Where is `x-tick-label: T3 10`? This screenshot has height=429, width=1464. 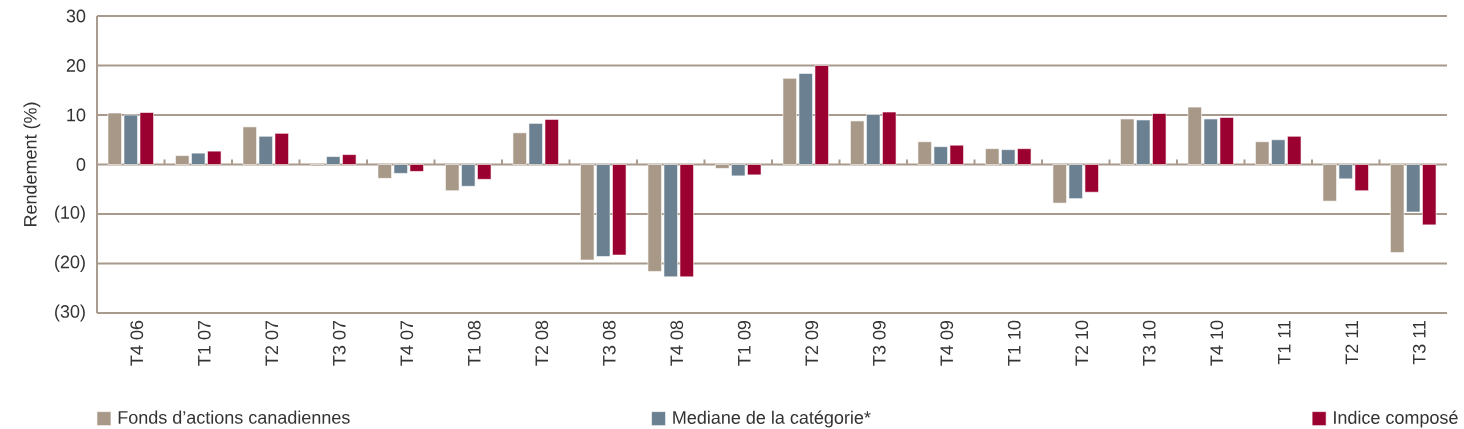
x-tick-label: T3 10 is located at coordinates (1149, 343).